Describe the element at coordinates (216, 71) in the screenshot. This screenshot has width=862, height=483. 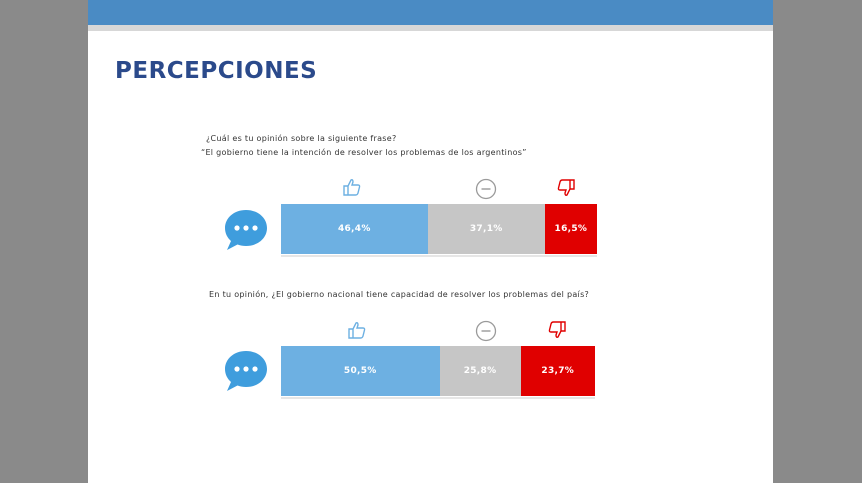
I see `page-title: PERCEPCIONES` at that location.